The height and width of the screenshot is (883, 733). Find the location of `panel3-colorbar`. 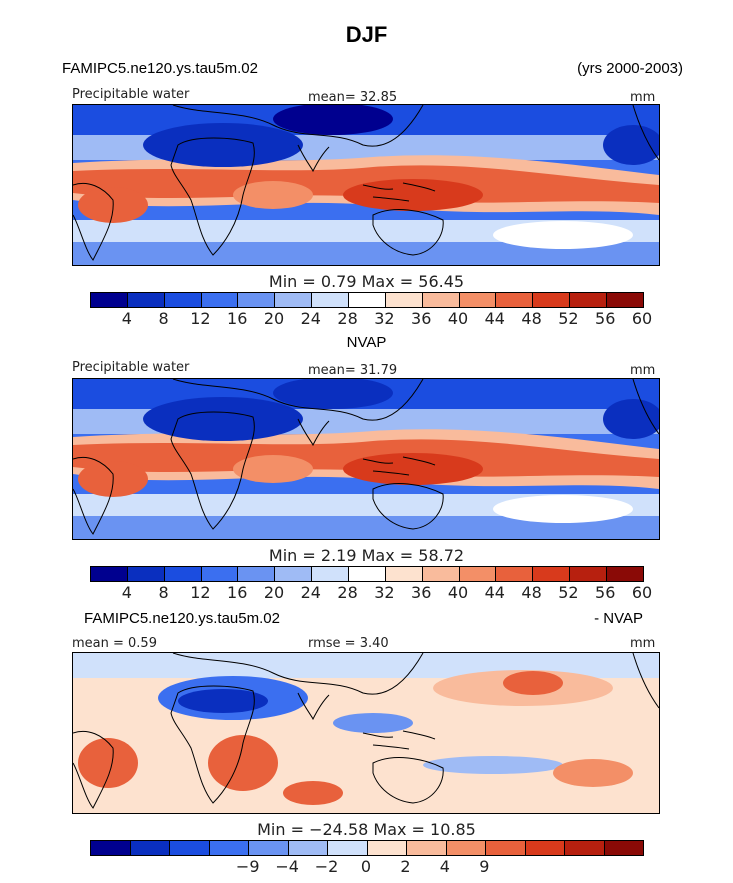

panel3-colorbar is located at coordinates (367, 848).